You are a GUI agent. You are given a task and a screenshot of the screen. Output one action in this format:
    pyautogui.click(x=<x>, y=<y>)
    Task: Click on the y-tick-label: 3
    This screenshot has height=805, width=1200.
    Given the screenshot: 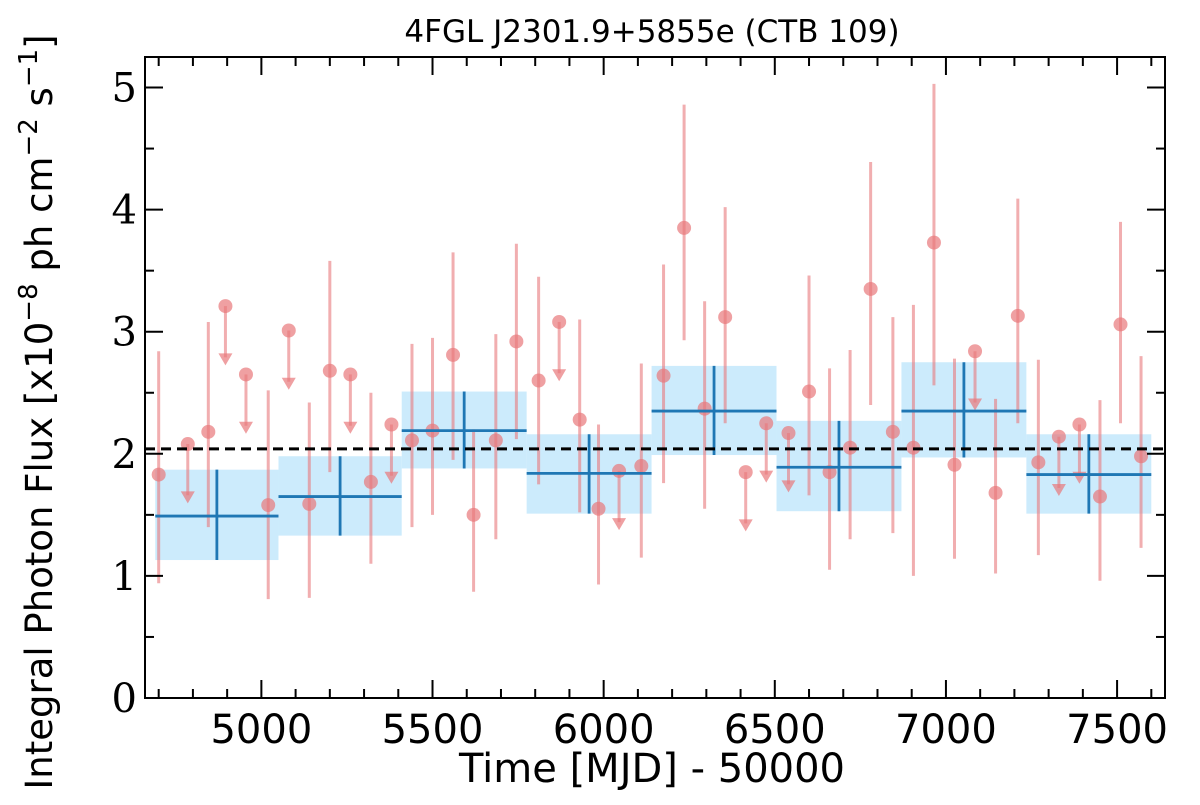 What is the action you would take?
    pyautogui.click(x=124, y=333)
    